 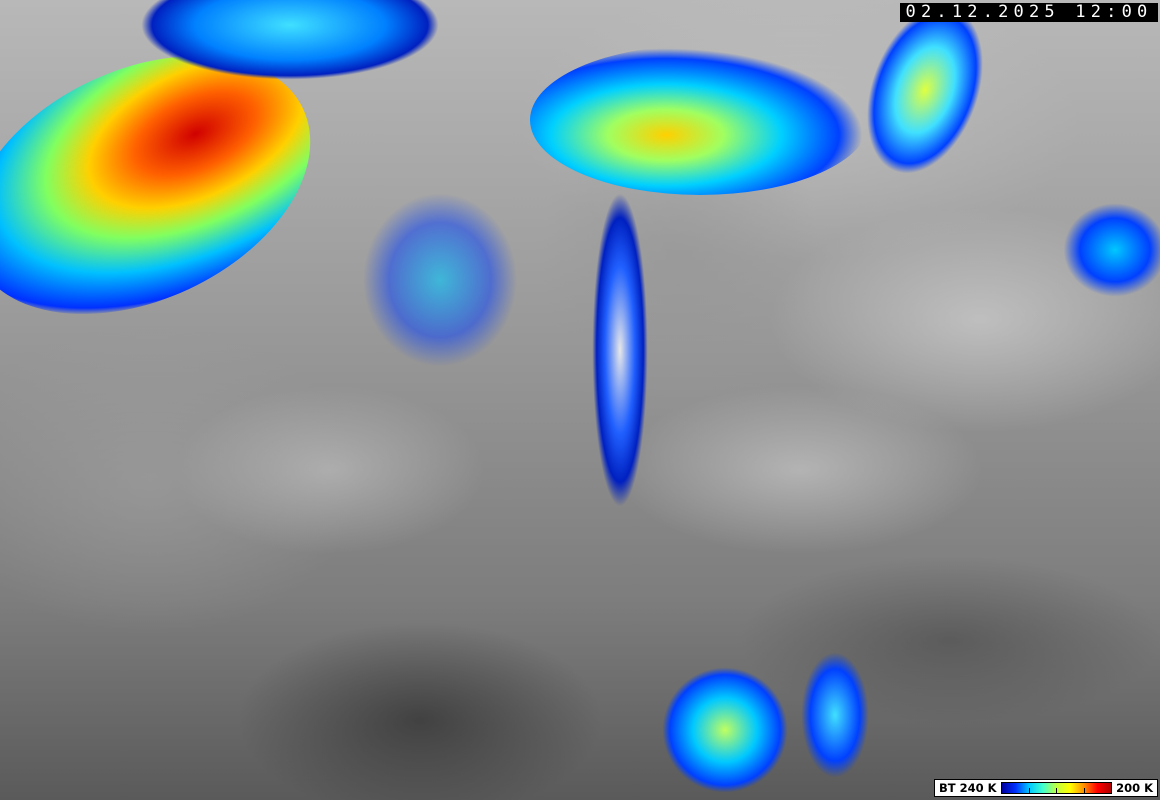 I want to click on color-scale-bar, so click(x=1056, y=788).